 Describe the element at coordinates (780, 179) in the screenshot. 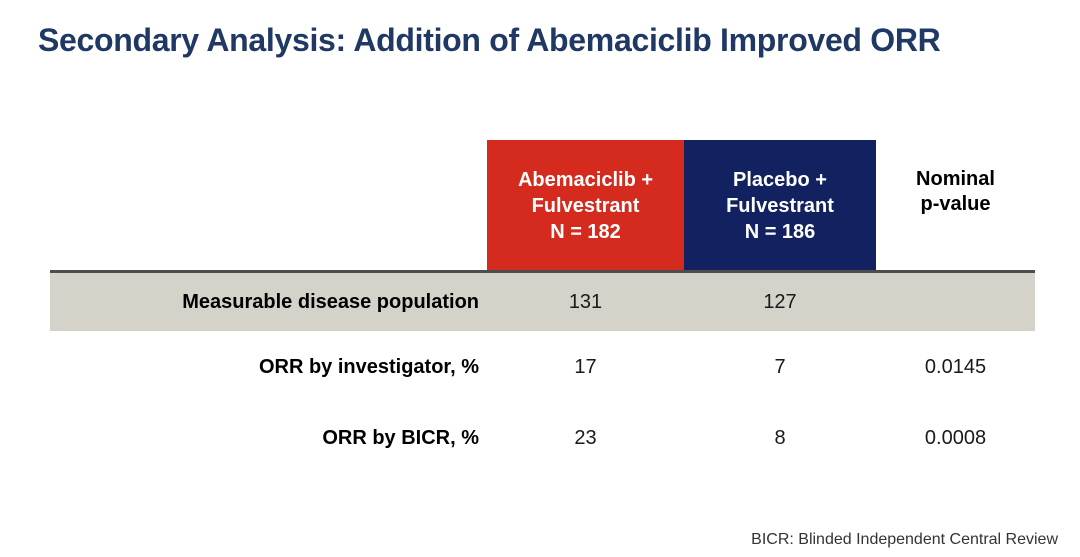

I see `arm-name-line1: Placebo +` at that location.